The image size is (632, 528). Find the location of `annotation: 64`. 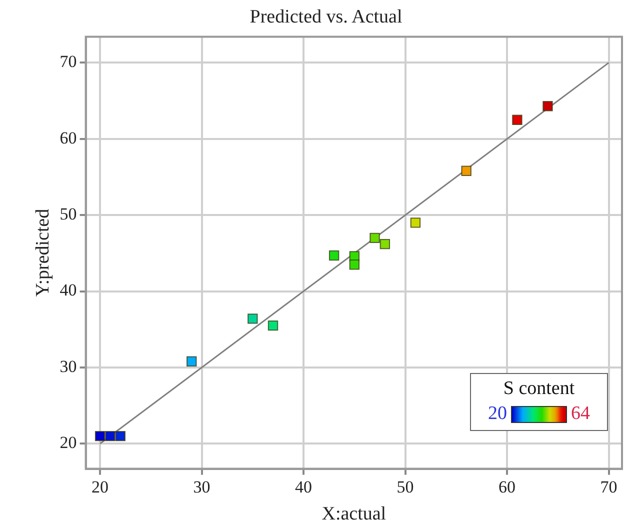

annotation: 64 is located at coordinates (580, 413).